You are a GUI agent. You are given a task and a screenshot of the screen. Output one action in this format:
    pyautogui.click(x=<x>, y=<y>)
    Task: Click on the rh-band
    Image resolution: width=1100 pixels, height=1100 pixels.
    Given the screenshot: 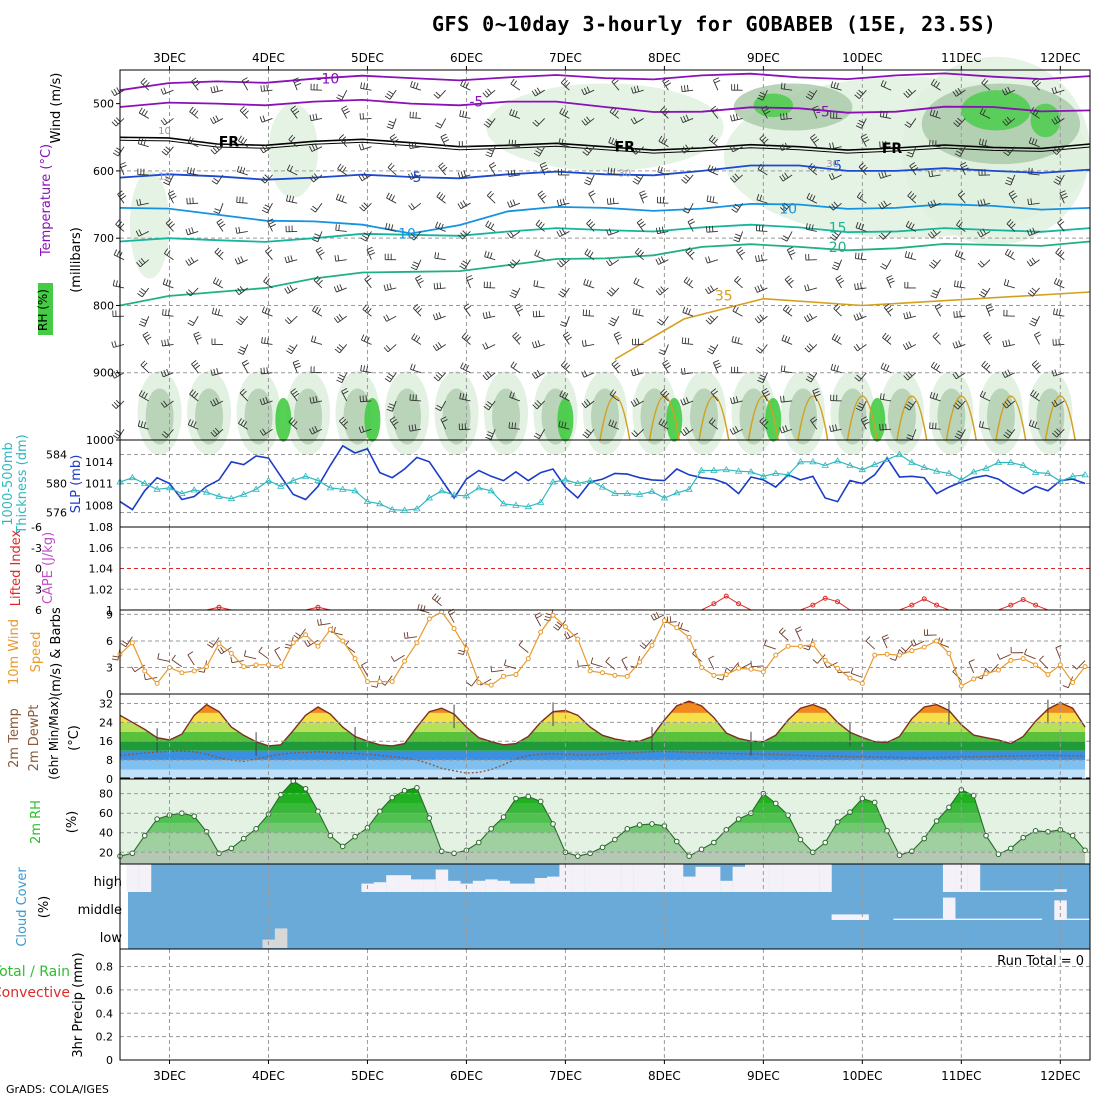 What is the action you would take?
    pyautogui.click(x=603, y=858)
    